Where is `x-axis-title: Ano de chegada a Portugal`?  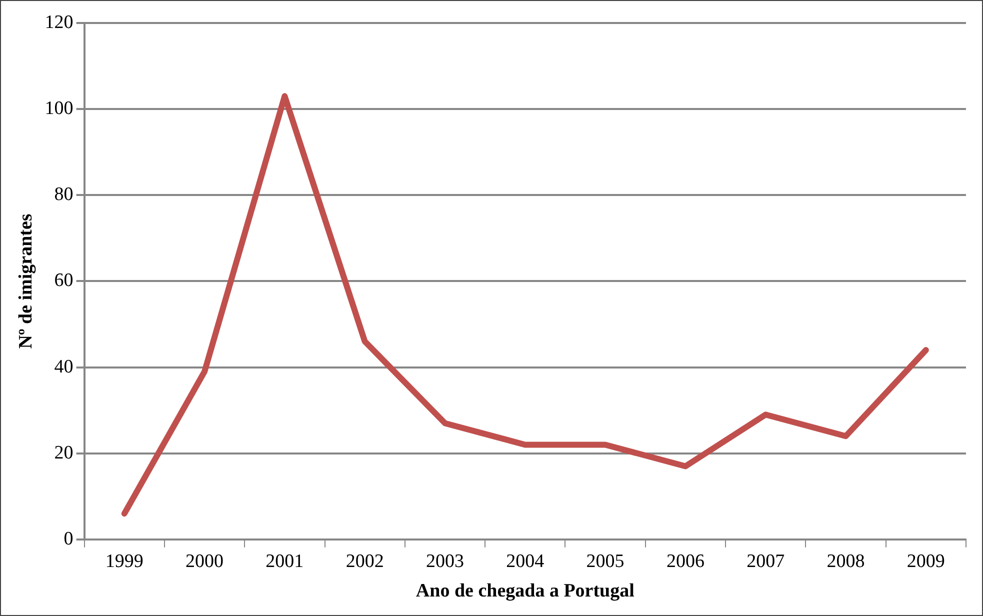
x-axis-title: Ano de chegada a Portugal is located at coordinates (525, 591).